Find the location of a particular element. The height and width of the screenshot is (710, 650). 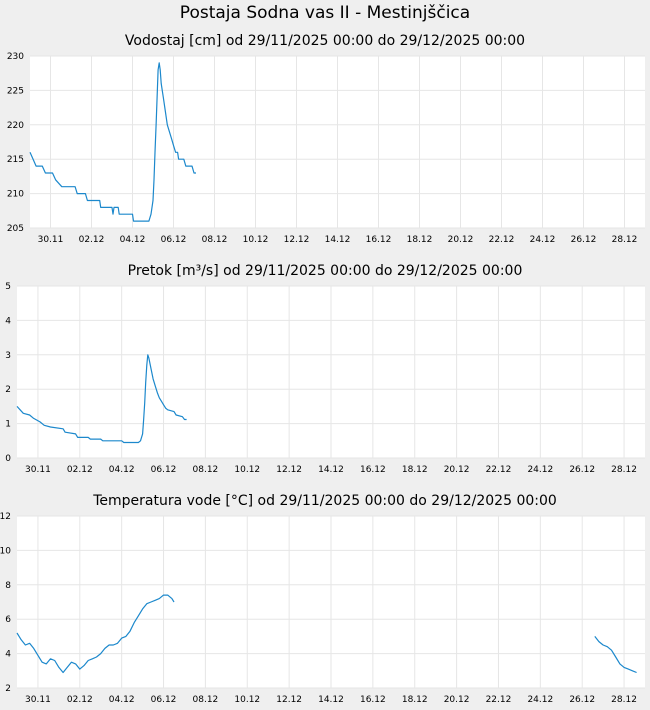

y-tick-label: 205 is located at coordinates (15, 229).